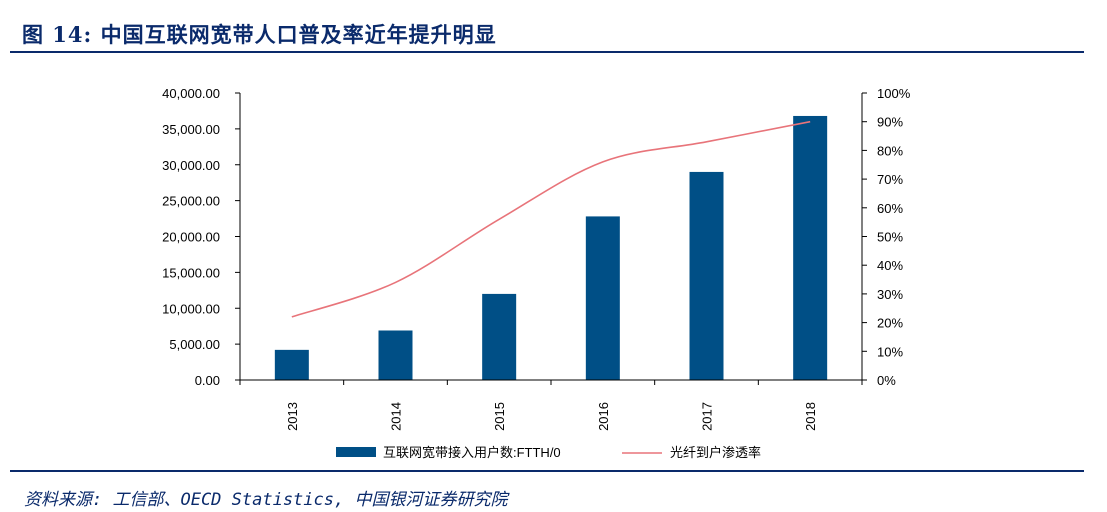 Image resolution: width=1107 pixels, height=512 pixels. What do you see at coordinates (547, 471) in the screenshot?
I see `bottom-divider` at bounding box center [547, 471].